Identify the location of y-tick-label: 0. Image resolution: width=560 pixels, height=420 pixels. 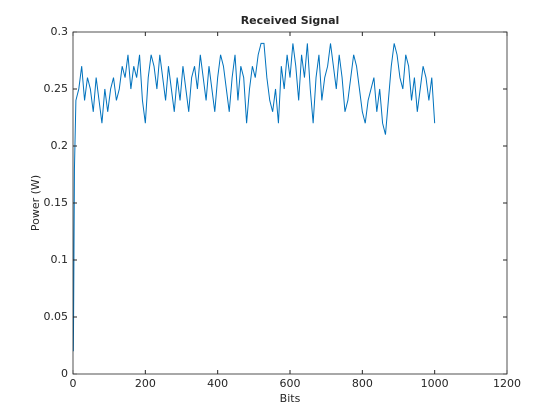
(64, 373).